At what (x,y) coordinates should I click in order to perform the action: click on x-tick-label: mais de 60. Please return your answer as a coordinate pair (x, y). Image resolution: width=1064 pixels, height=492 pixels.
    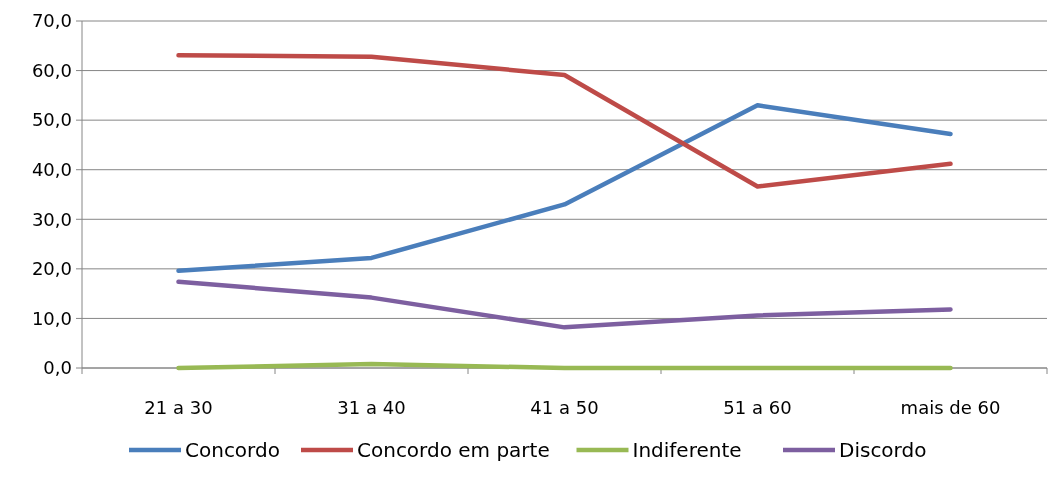
    Looking at the image, I should click on (950, 407).